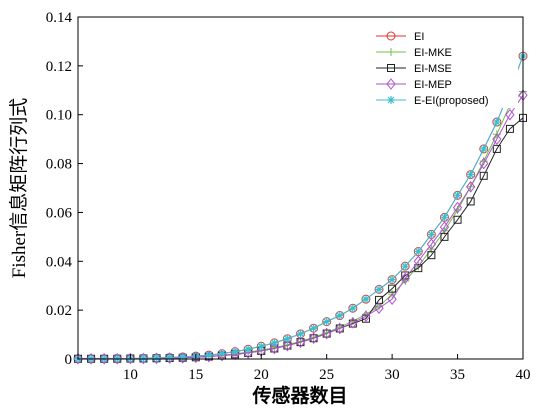  Describe the element at coordinates (59, 18) in the screenshot. I see `y-tick-label: 0.14` at that location.